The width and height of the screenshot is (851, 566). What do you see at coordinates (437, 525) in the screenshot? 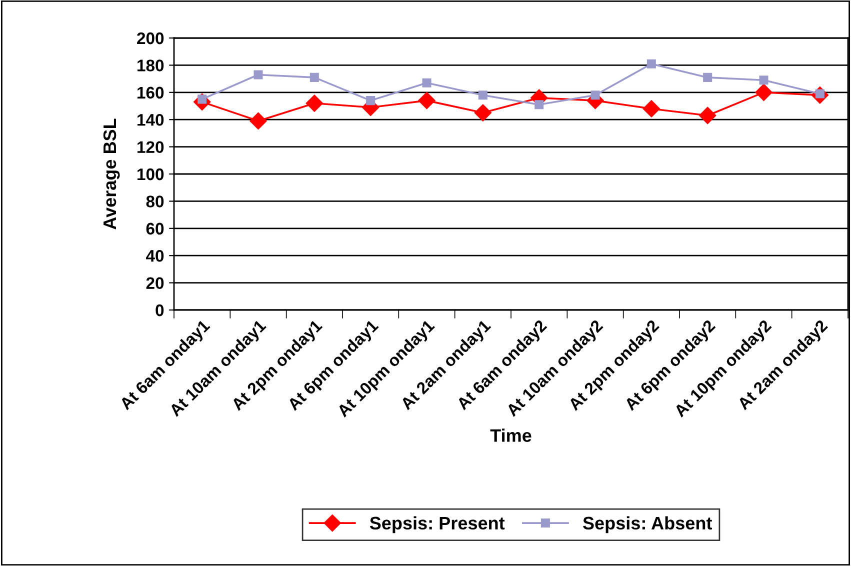
I see `legend-label: Sepsis: Present` at bounding box center [437, 525].